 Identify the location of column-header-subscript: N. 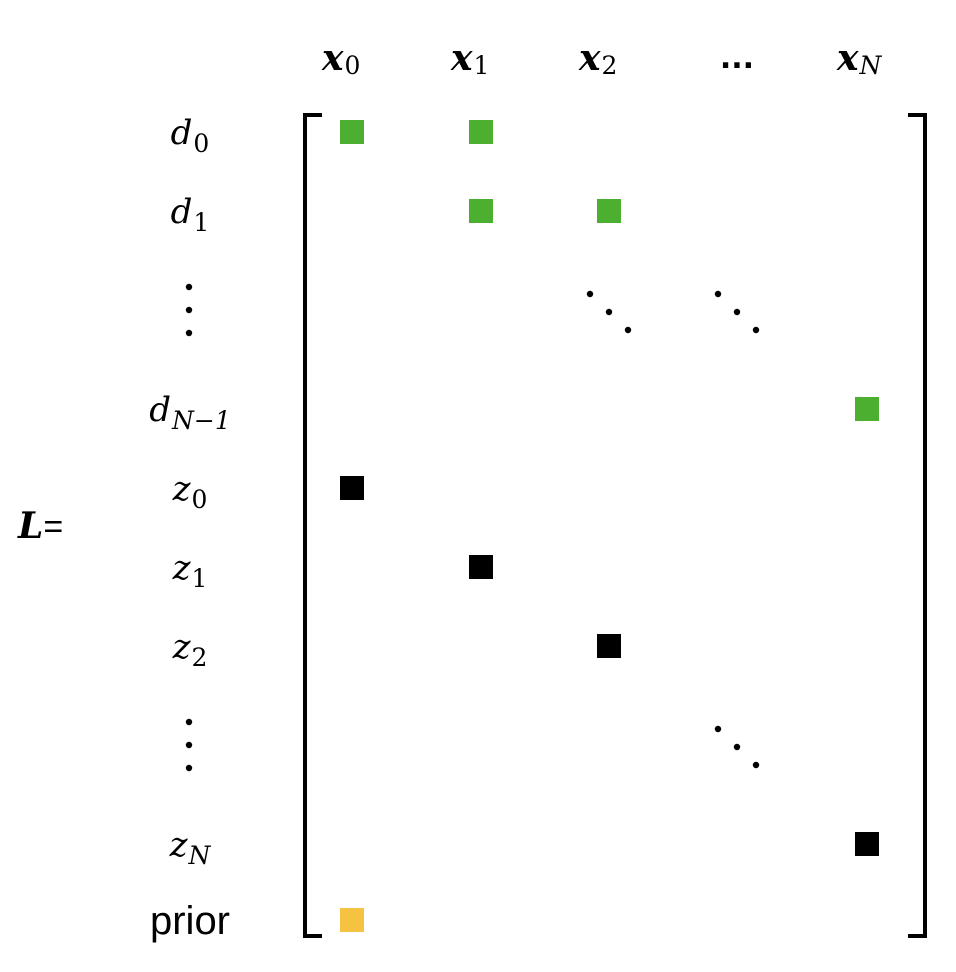
(870, 65).